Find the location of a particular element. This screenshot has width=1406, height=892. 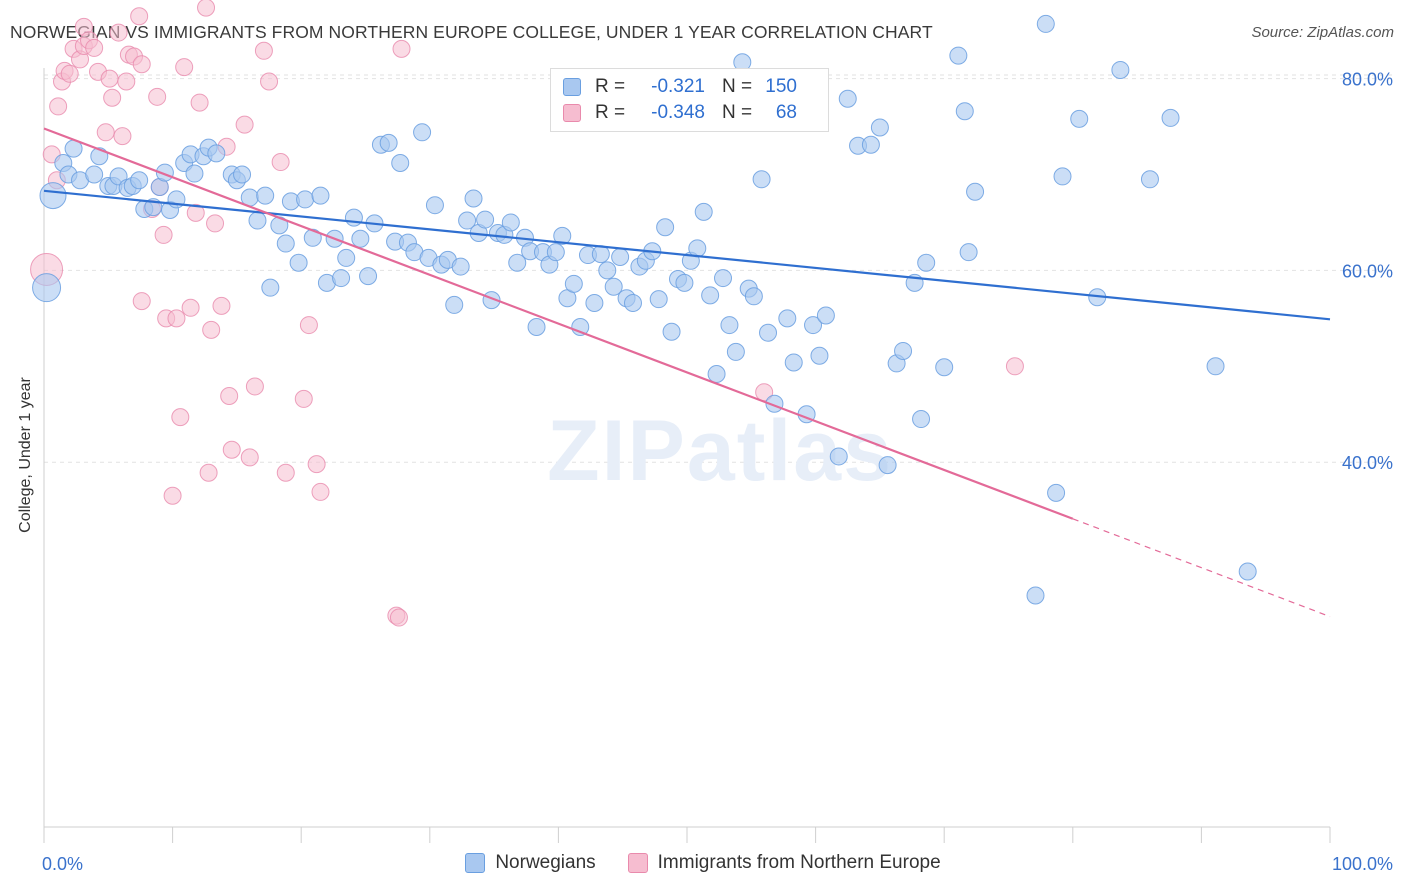

source-credit: Source: ZipAtlas.com is located at coordinates (1322, 32).